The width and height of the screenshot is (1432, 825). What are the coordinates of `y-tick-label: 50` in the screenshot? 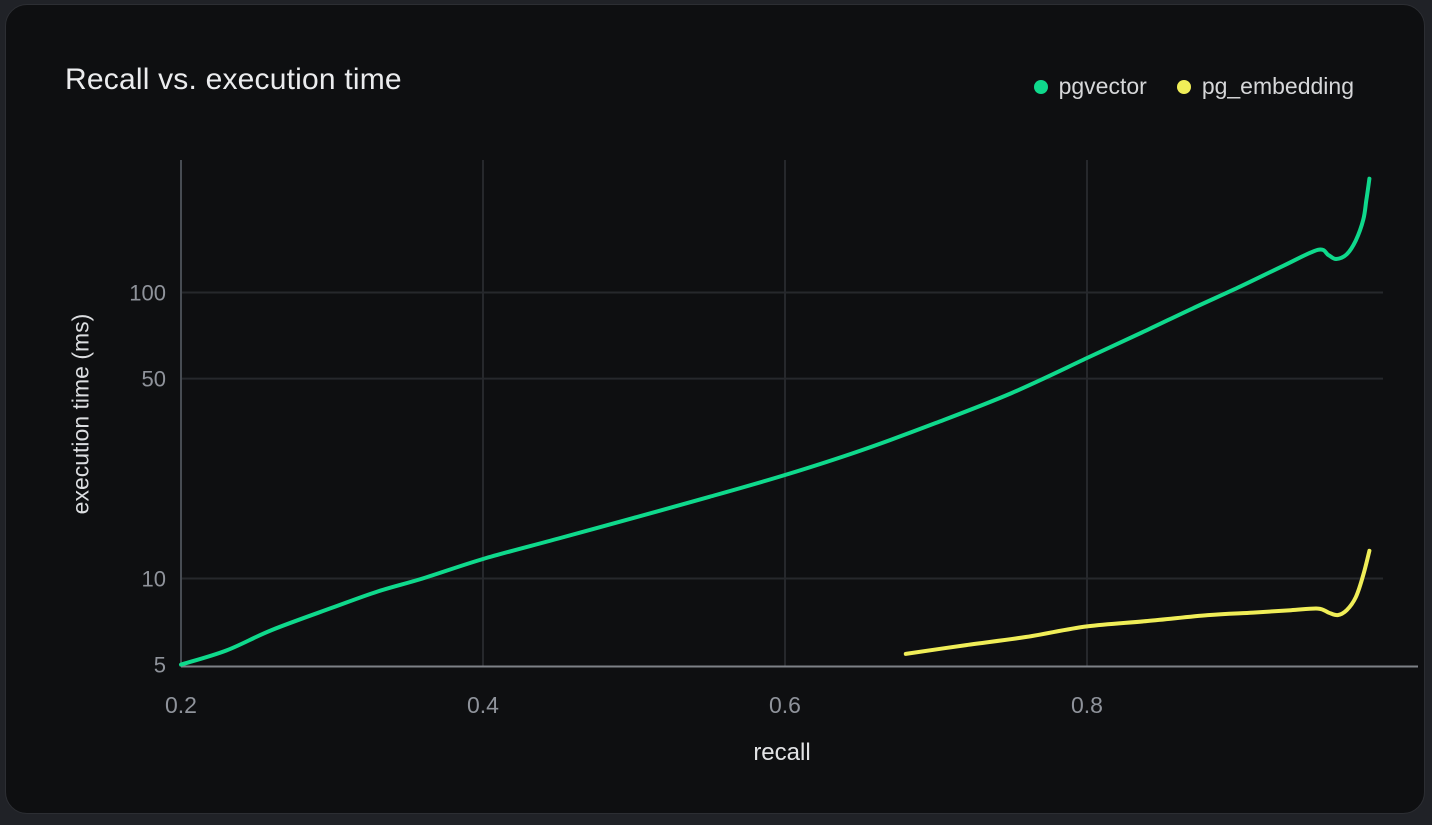 It's located at (154, 379).